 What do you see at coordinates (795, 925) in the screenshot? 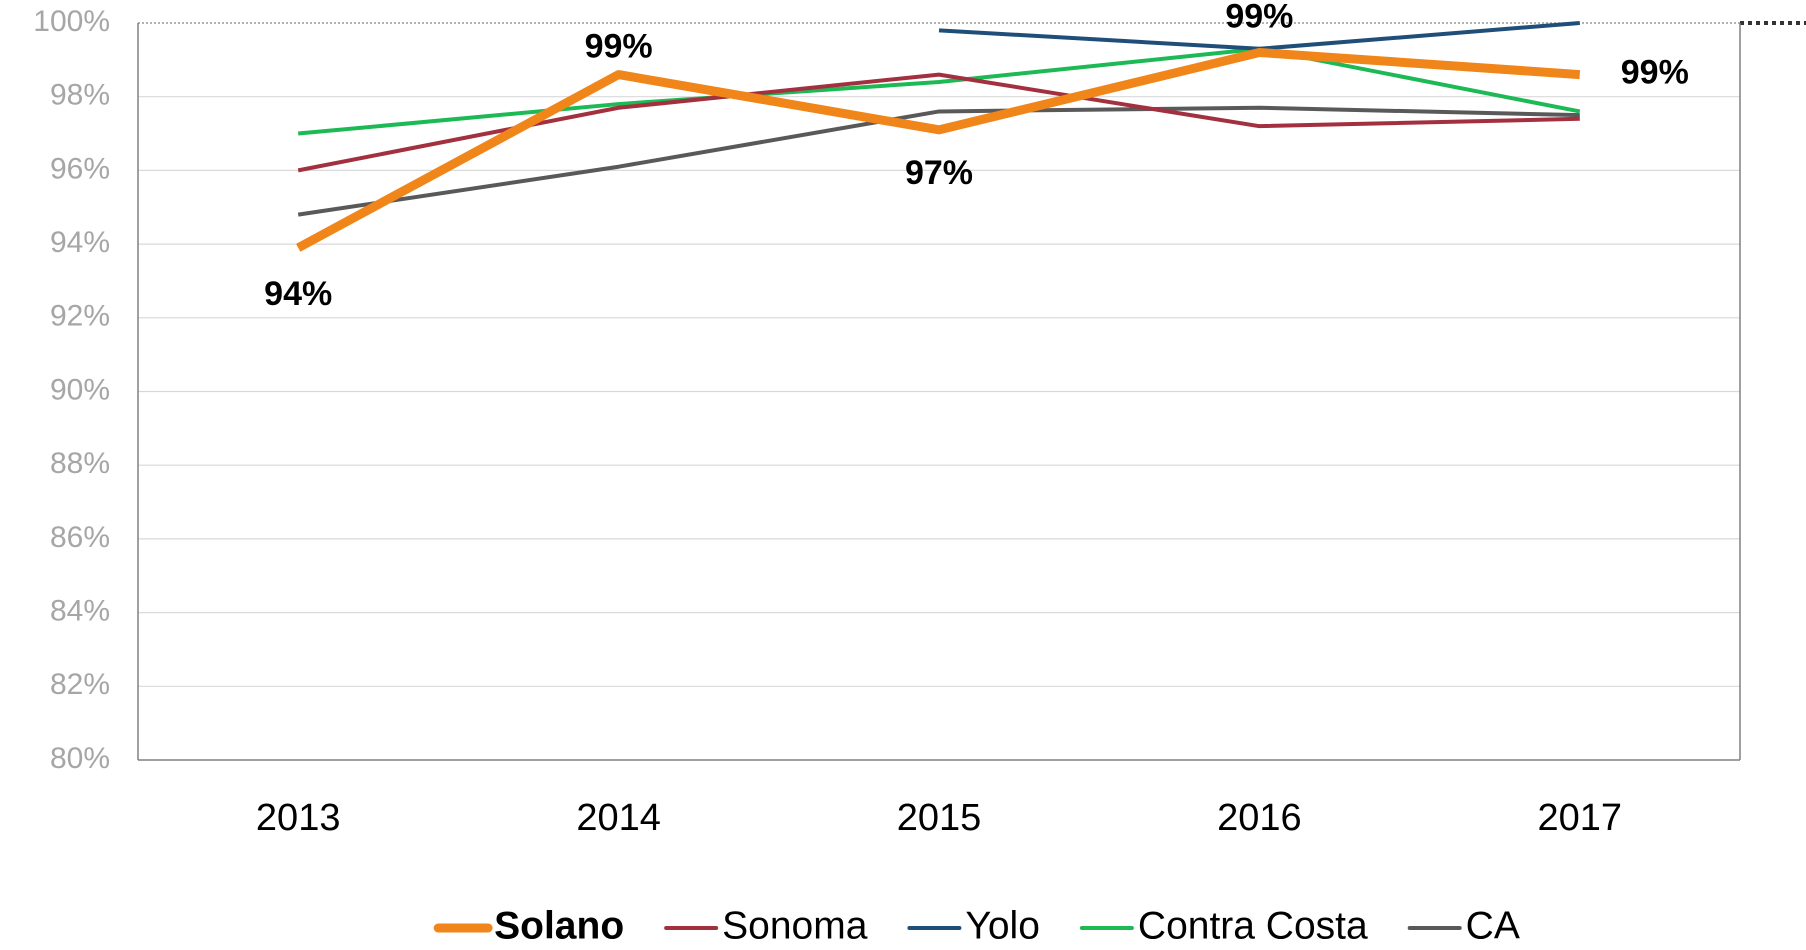
I see `legend-label: Sonoma` at bounding box center [795, 925].